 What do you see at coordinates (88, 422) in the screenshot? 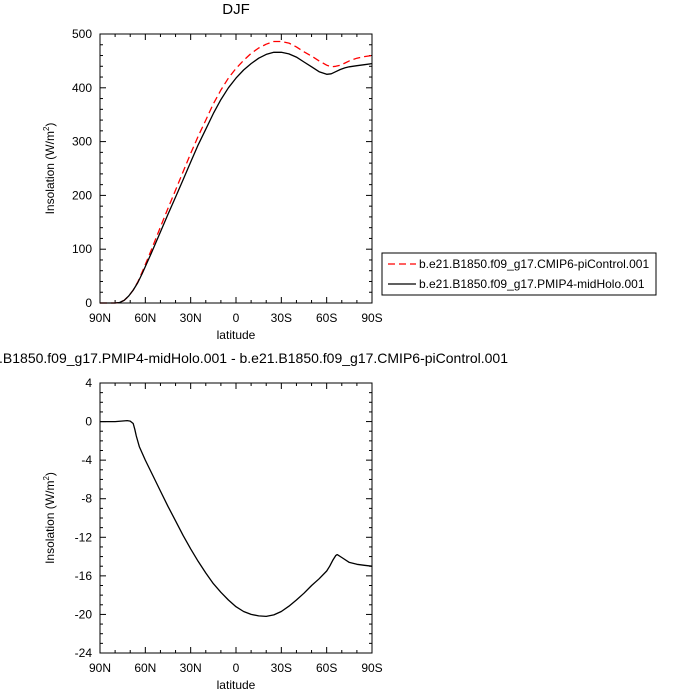
I see `panel2-y-tick-label: 0` at bounding box center [88, 422].